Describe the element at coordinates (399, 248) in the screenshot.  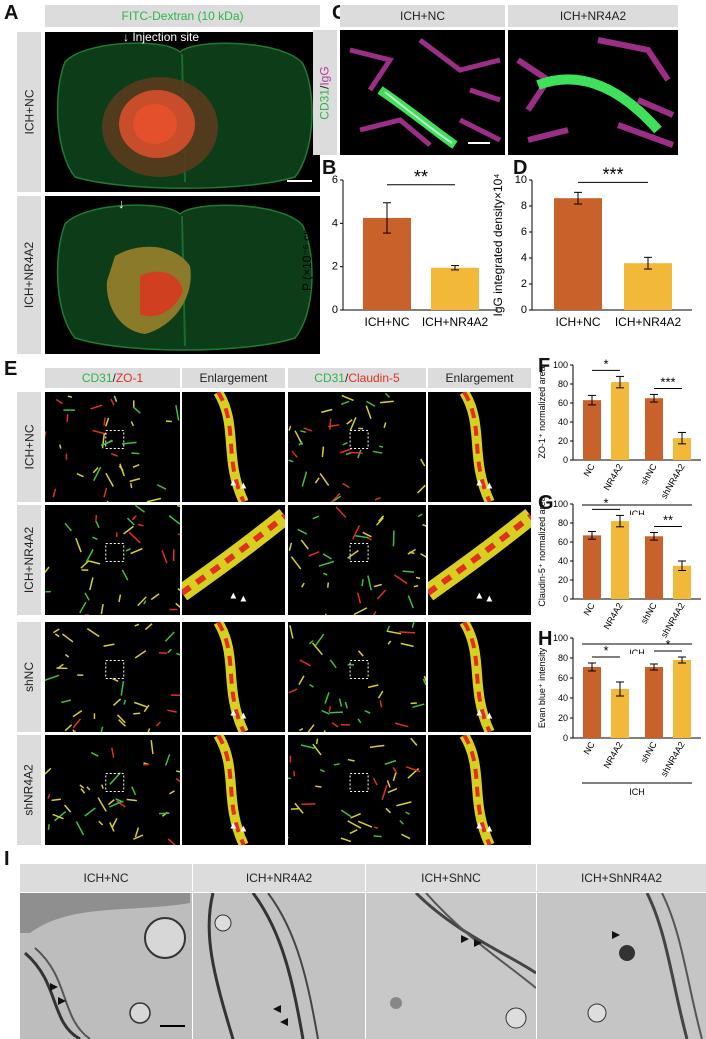
I see `chart-b: 0 2 4 6 P (×10⁻⁶ cm/sec) ICH+NC ICH+NR4A2 **` at that location.